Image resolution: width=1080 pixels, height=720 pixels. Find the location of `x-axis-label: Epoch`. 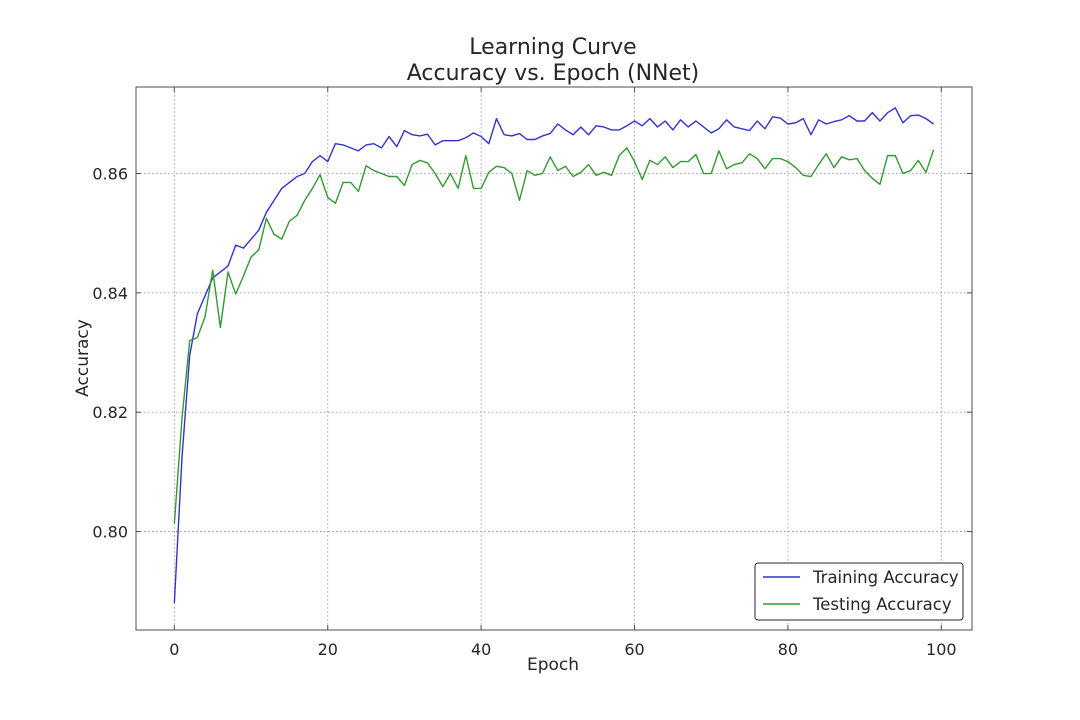

x-axis-label: Epoch is located at coordinates (553, 665).